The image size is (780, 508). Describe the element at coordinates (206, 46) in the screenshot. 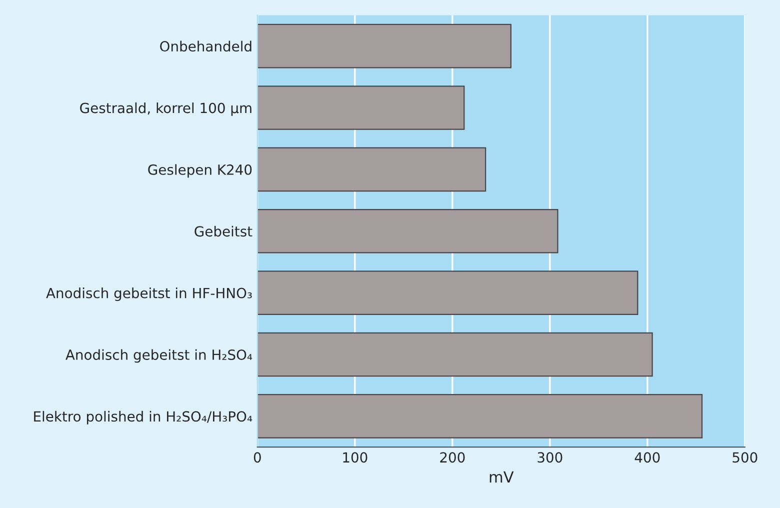

I see `y-tick-label: Onbehandeld` at that location.